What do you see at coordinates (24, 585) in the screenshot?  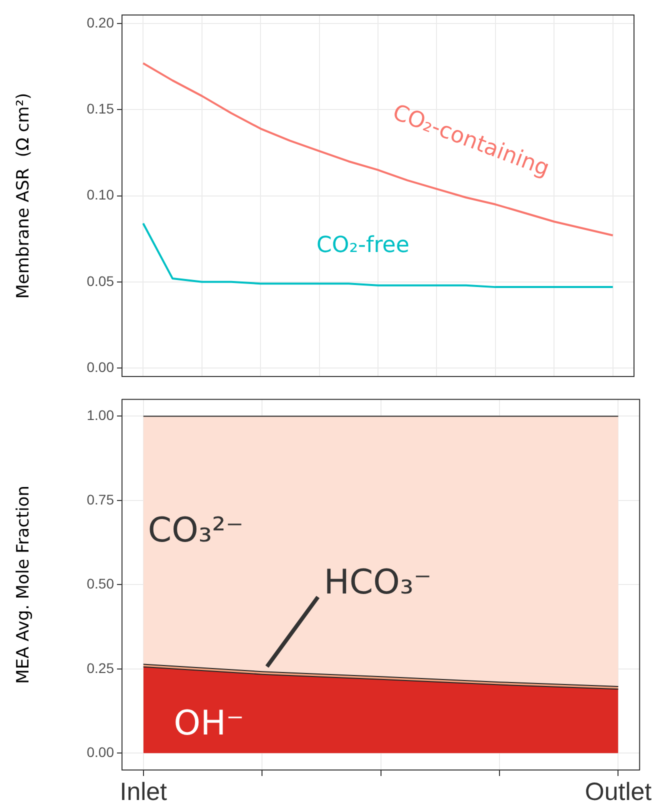 I see `y-axis-title: MEA Avg. Mole Fraction` at bounding box center [24, 585].